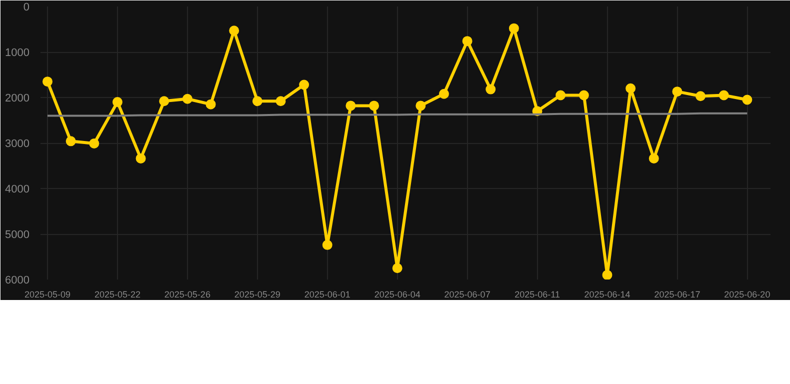  What do you see at coordinates (257, 295) in the screenshot?
I see `x-tick-label: 2025-05-29` at bounding box center [257, 295].